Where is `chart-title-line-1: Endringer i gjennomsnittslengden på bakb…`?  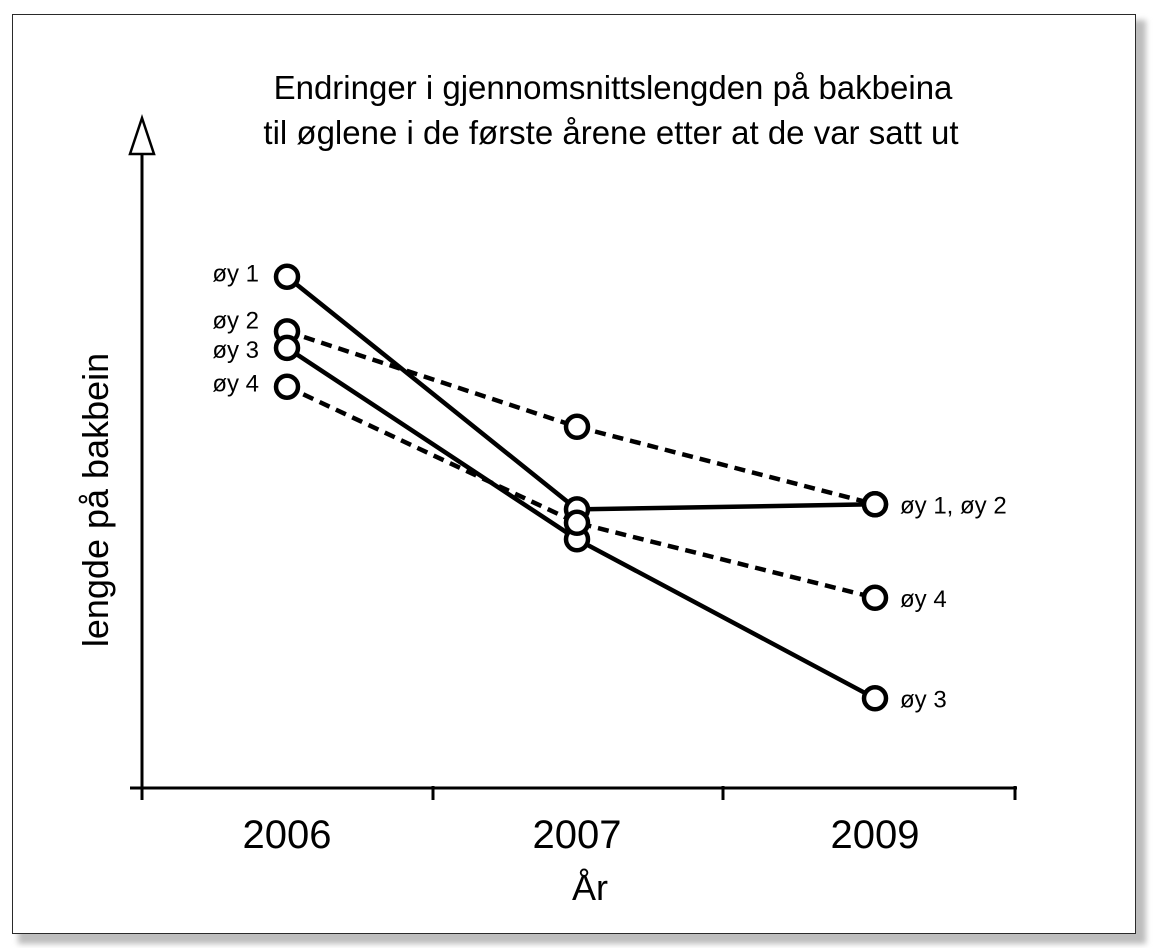 chart-title-line-1: Endringer i gjennomsnittslengden på bakb… is located at coordinates (613, 87).